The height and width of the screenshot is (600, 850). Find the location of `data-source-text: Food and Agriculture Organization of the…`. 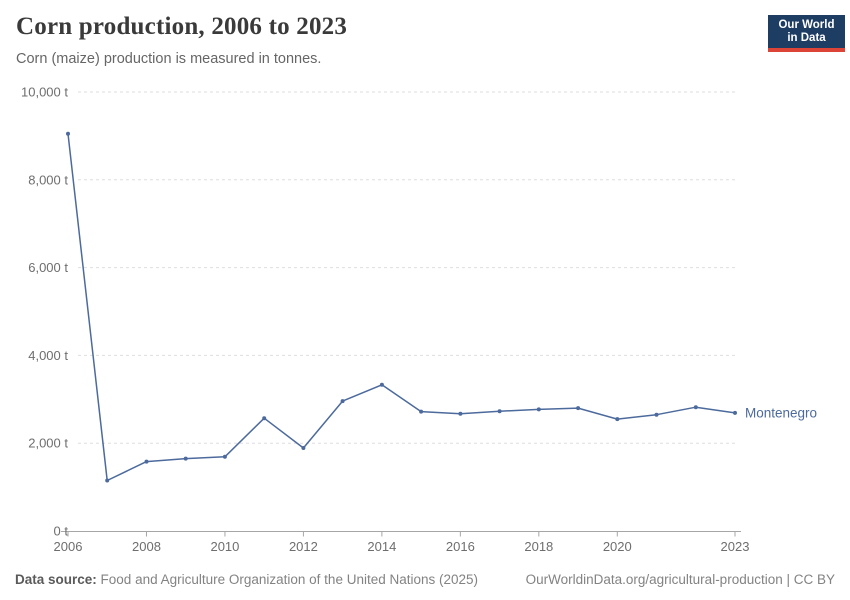

data-source-text: Food and Agriculture Organization of the… is located at coordinates (289, 579).